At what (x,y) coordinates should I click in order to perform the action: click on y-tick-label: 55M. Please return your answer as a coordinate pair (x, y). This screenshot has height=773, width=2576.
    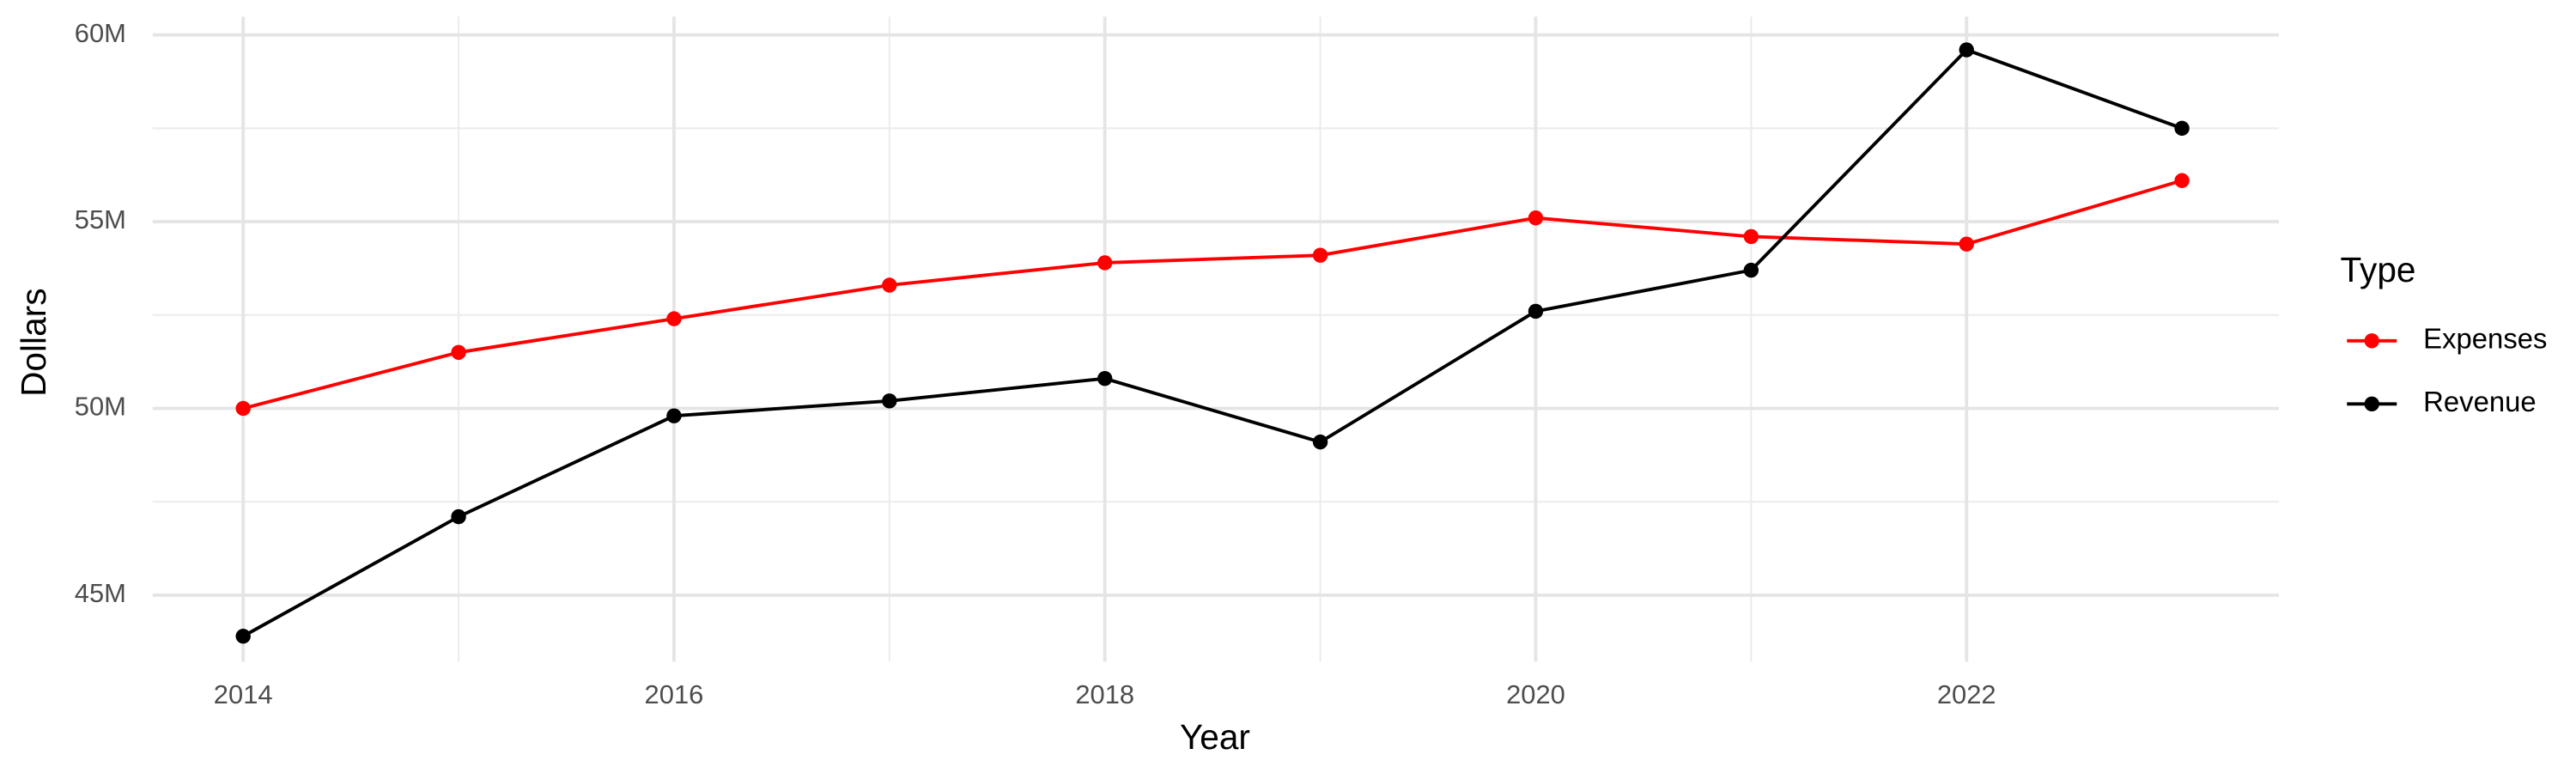
    Looking at the image, I should click on (101, 219).